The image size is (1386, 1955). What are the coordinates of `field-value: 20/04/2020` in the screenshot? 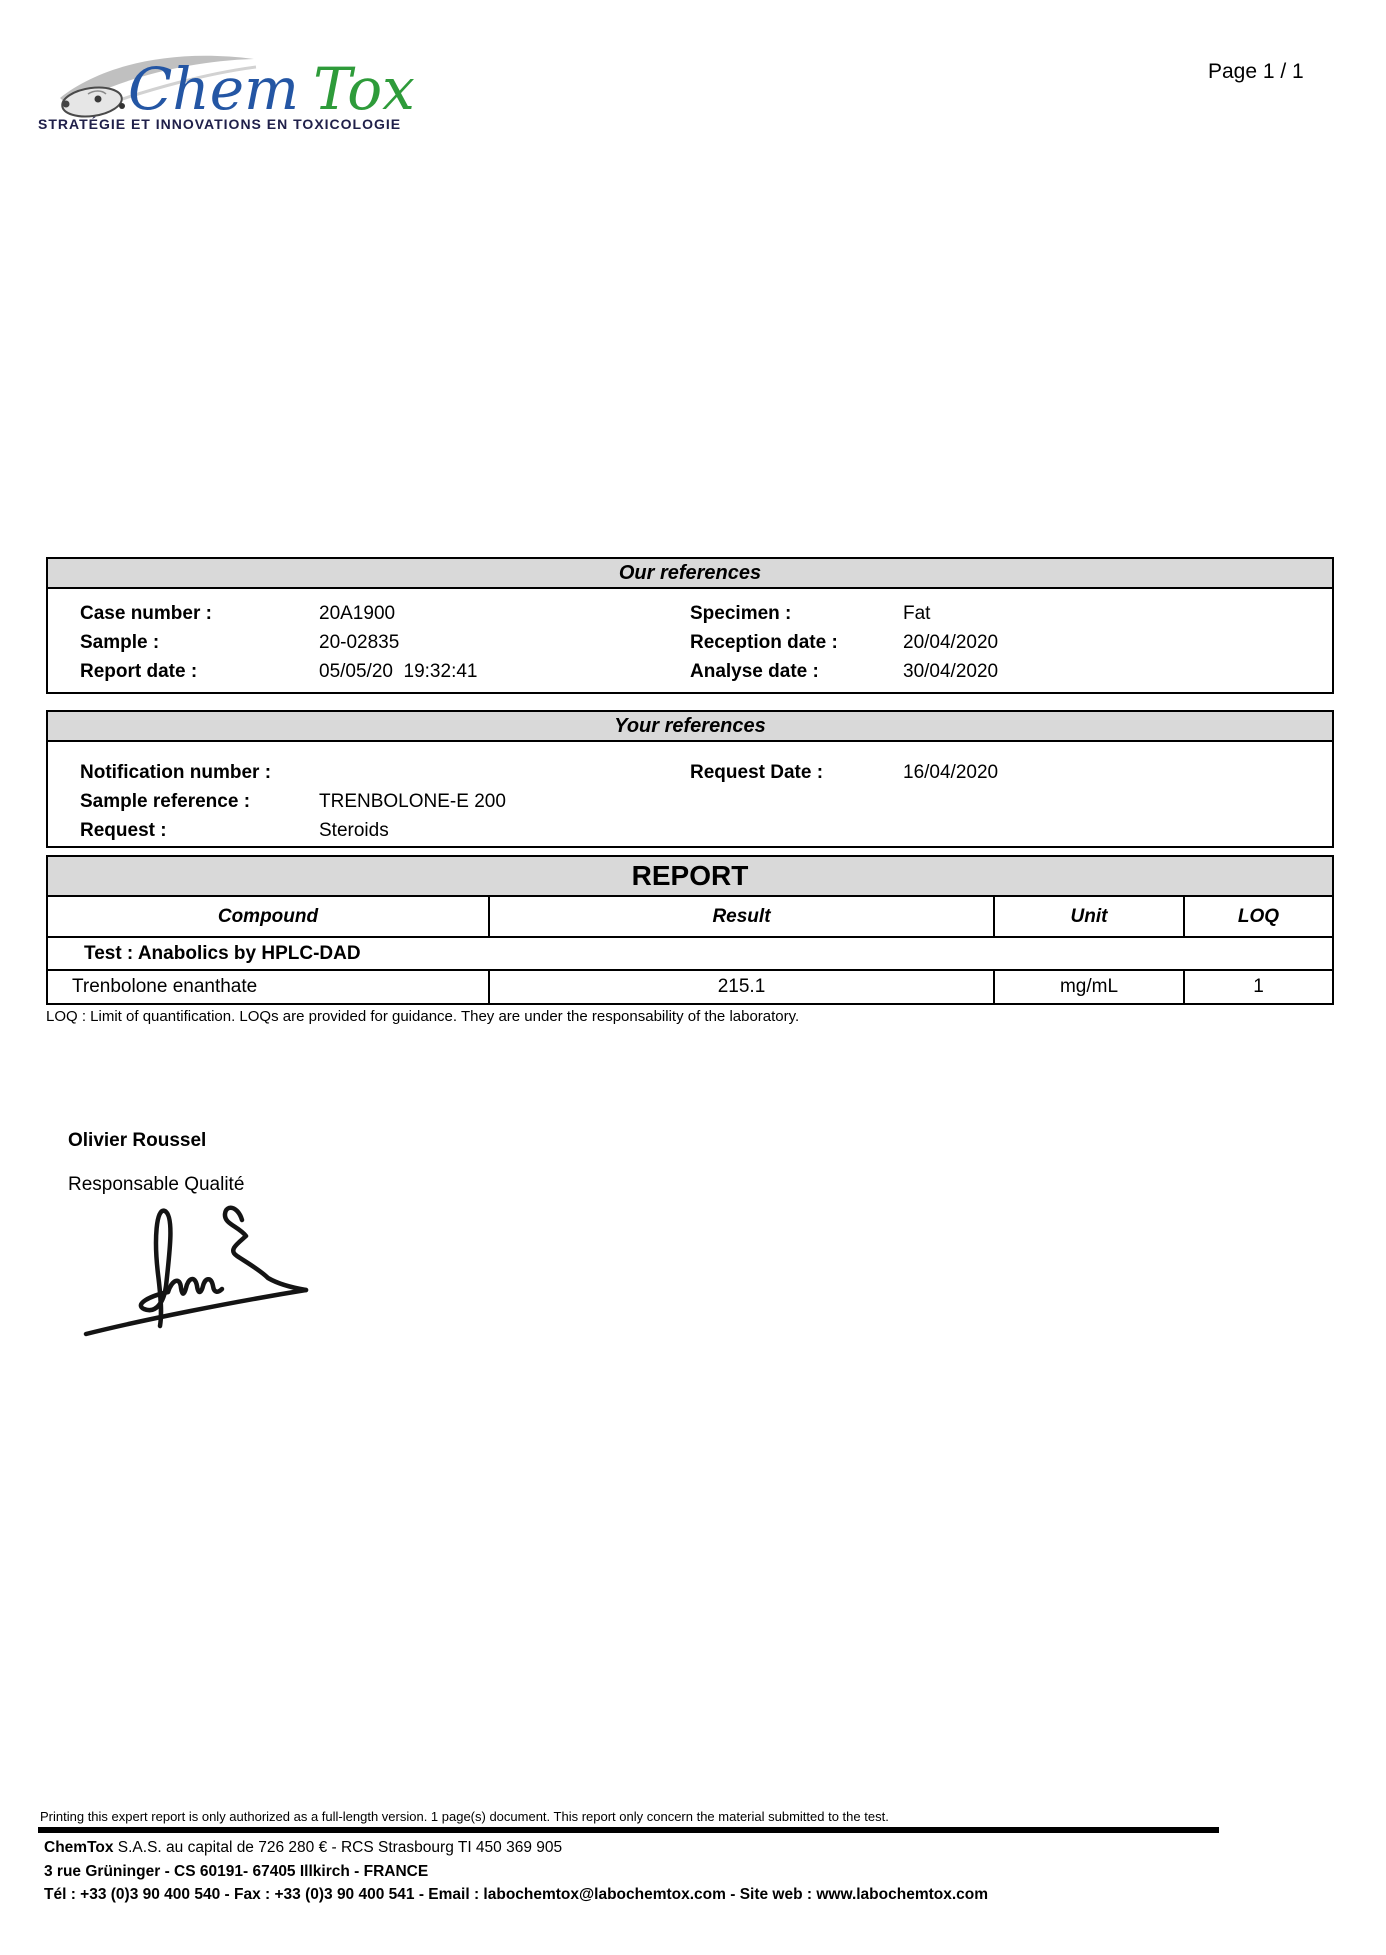 It's located at (951, 642).